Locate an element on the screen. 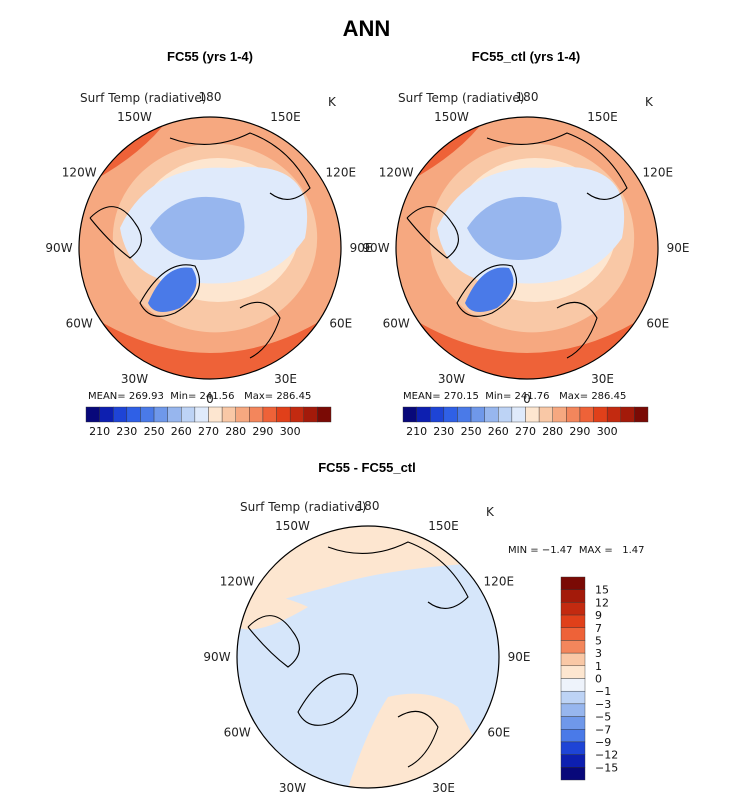 The height and width of the screenshot is (798, 733). panel1-stats: MEAN= 269.93 Min= 241.56 Max= 286.45 is located at coordinates (199, 396).